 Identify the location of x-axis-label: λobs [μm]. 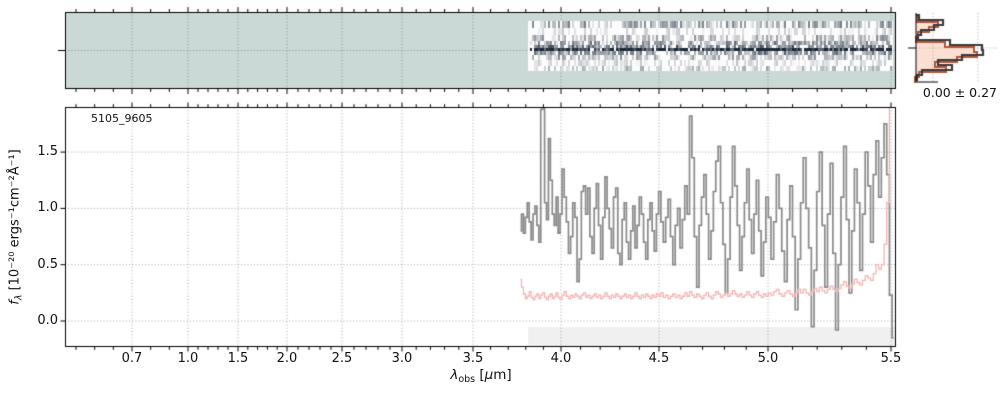
(480, 376).